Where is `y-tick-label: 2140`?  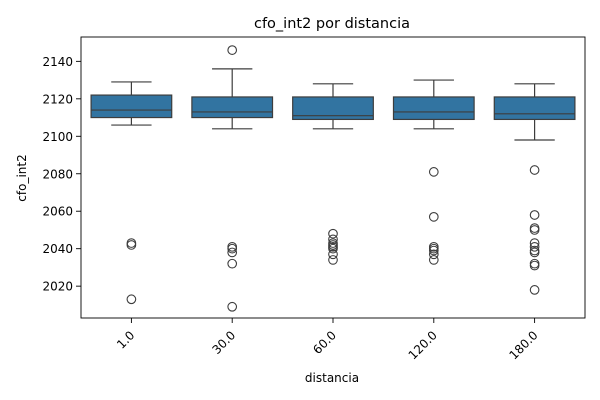
y-tick-label: 2140 is located at coordinates (57, 62).